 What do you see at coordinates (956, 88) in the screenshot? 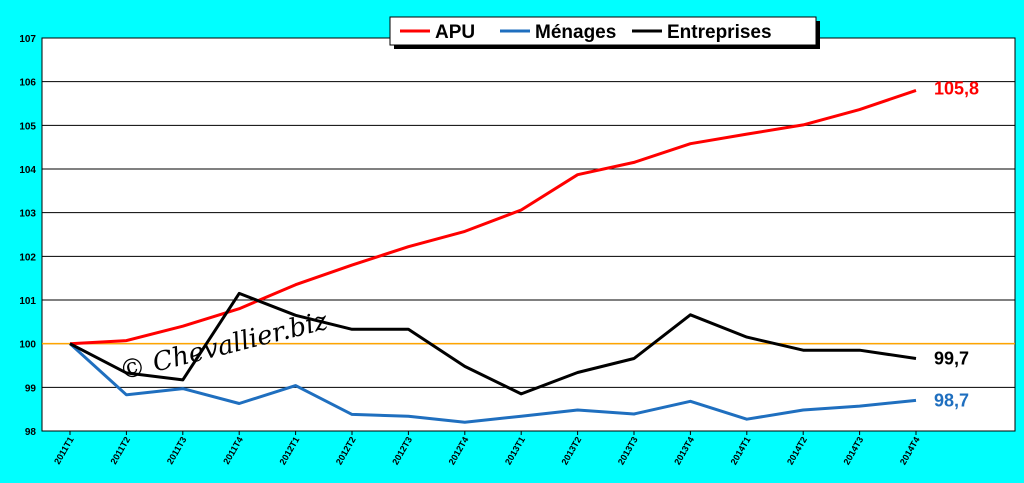
I see `end-label-apu: 105,8` at bounding box center [956, 88].